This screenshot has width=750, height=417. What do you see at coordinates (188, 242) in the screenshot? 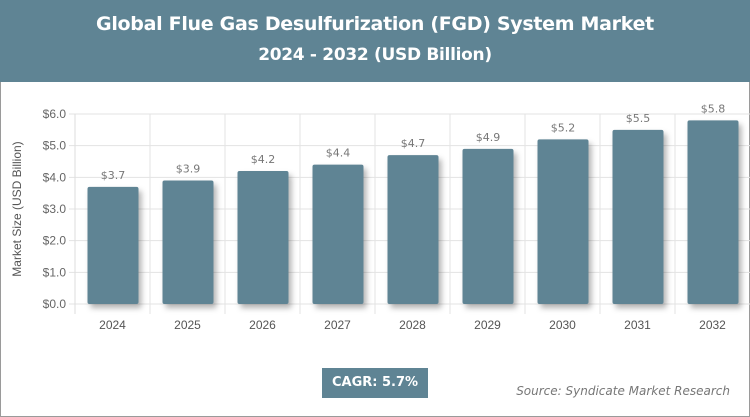
I see `bar-2025` at bounding box center [188, 242].